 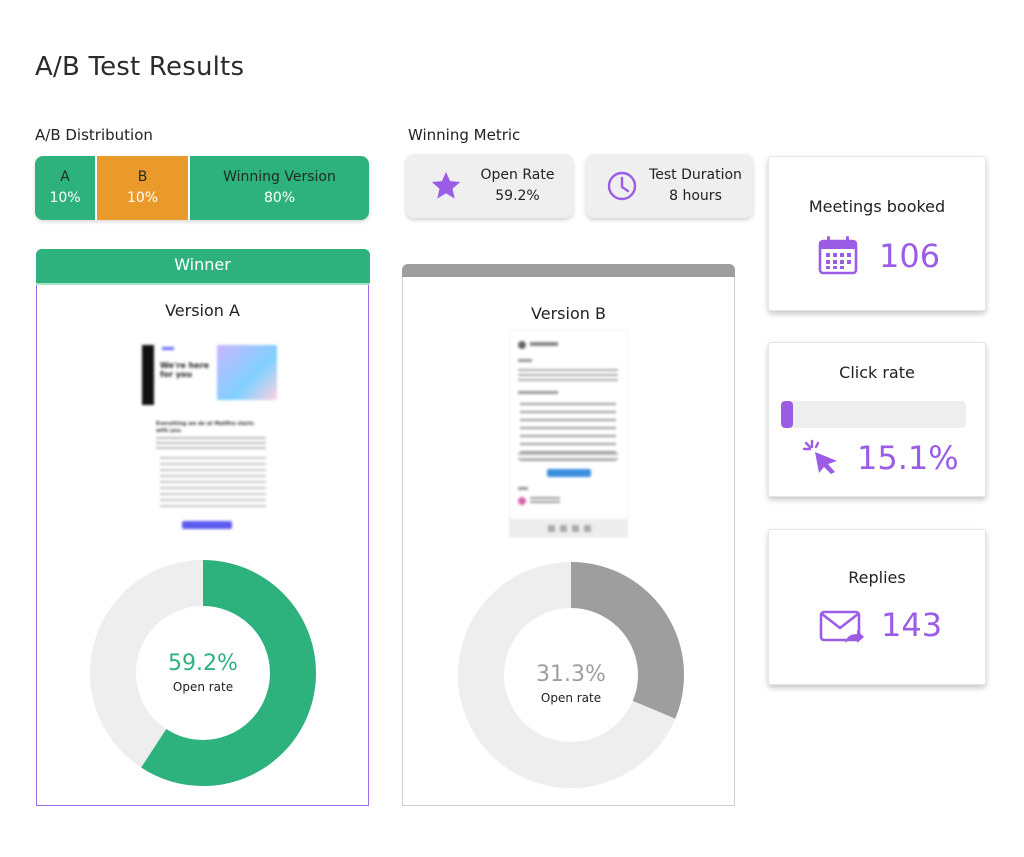 What do you see at coordinates (908, 458) in the screenshot?
I see `click-rate-value: 15.1%` at bounding box center [908, 458].